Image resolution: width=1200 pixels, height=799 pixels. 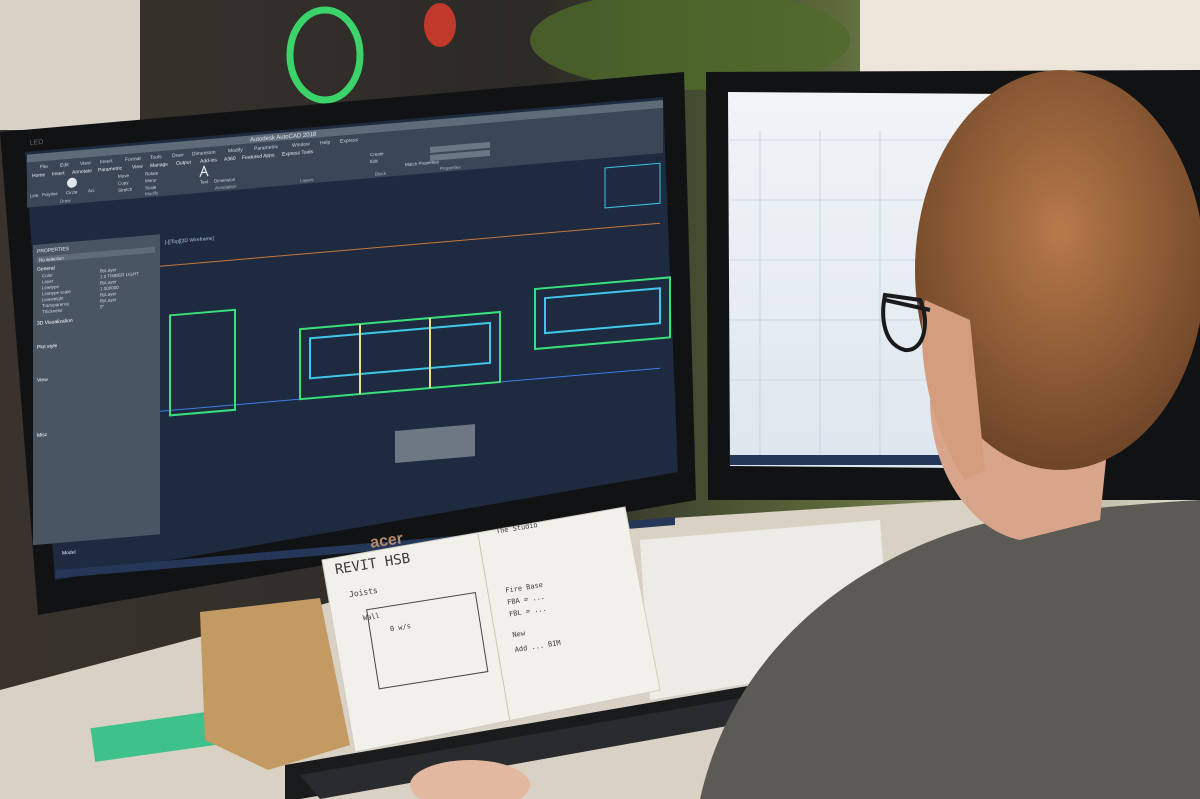 What do you see at coordinates (72, 182) in the screenshot?
I see `circle-tool-icon` at bounding box center [72, 182].